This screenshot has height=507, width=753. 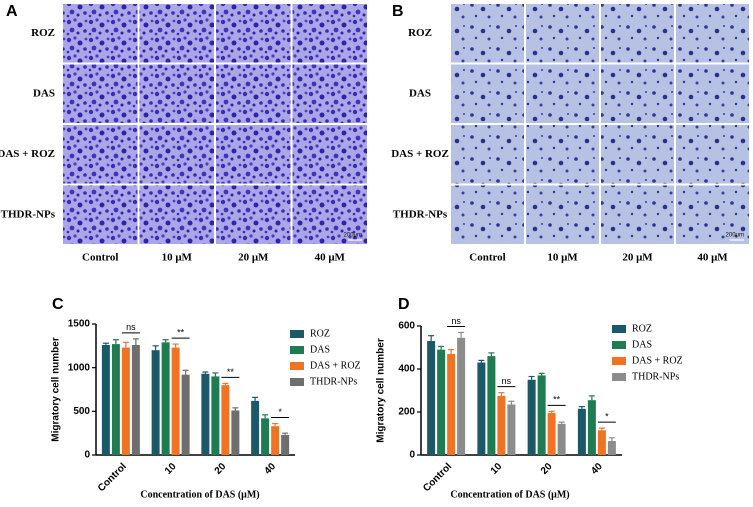 I want to click on row-label: DAS + ROZ, so click(x=27, y=154).